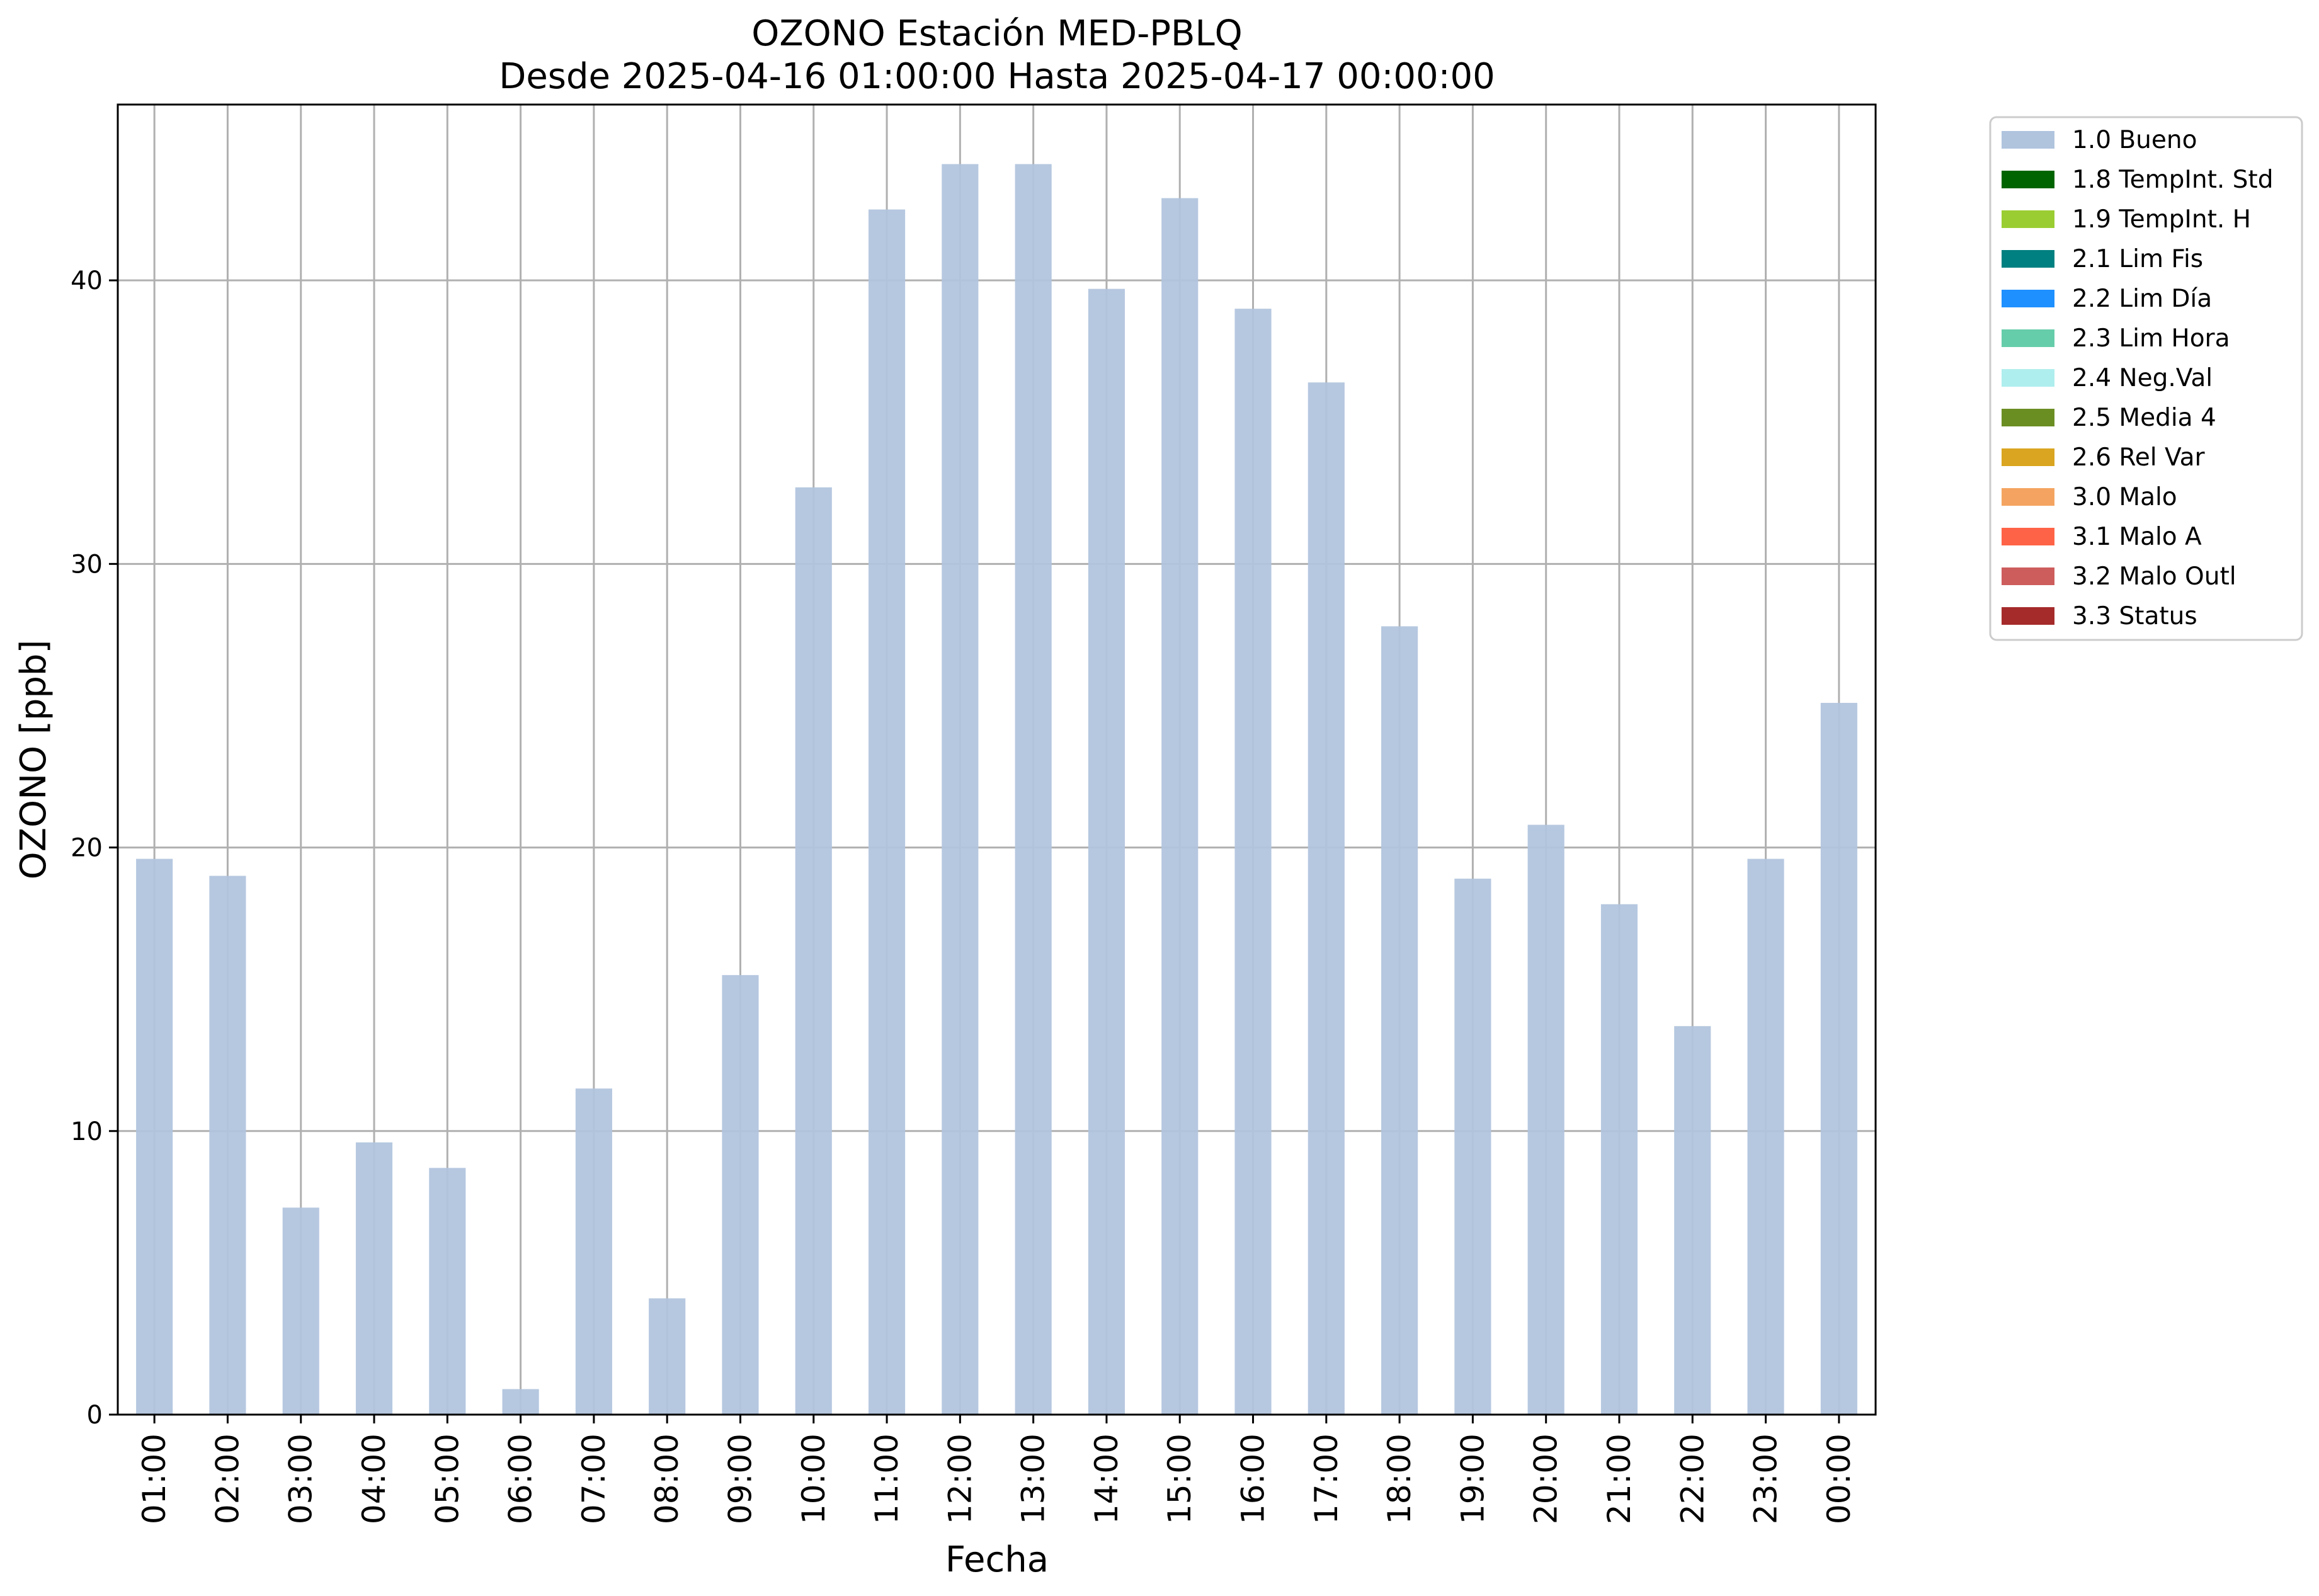 This screenshot has width=2319, height=1596. Describe the element at coordinates (1399, 1479) in the screenshot. I see `x-tick-label: 18:00` at that location.